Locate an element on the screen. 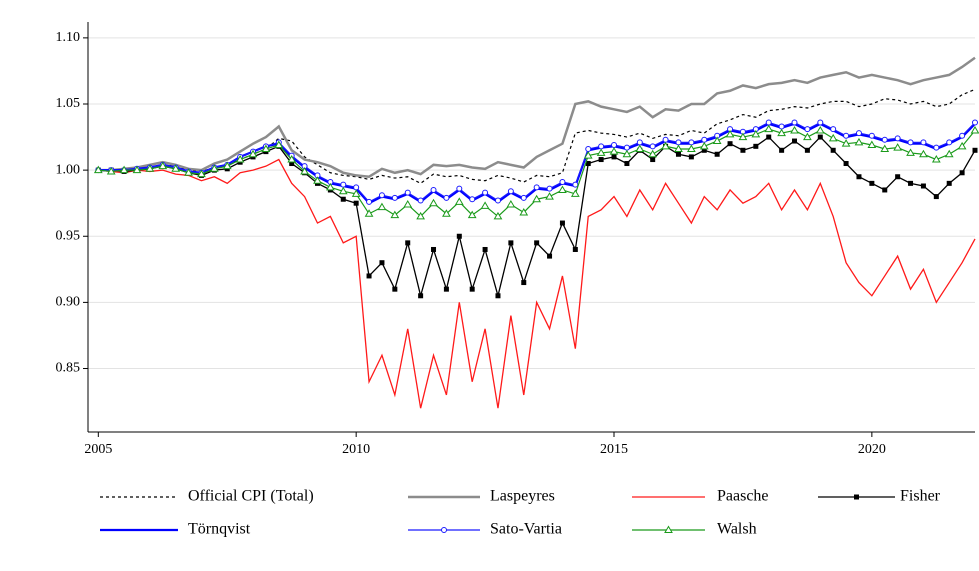 This screenshot has width=979, height=571. y-tick-label: 0.95 is located at coordinates (68, 235).